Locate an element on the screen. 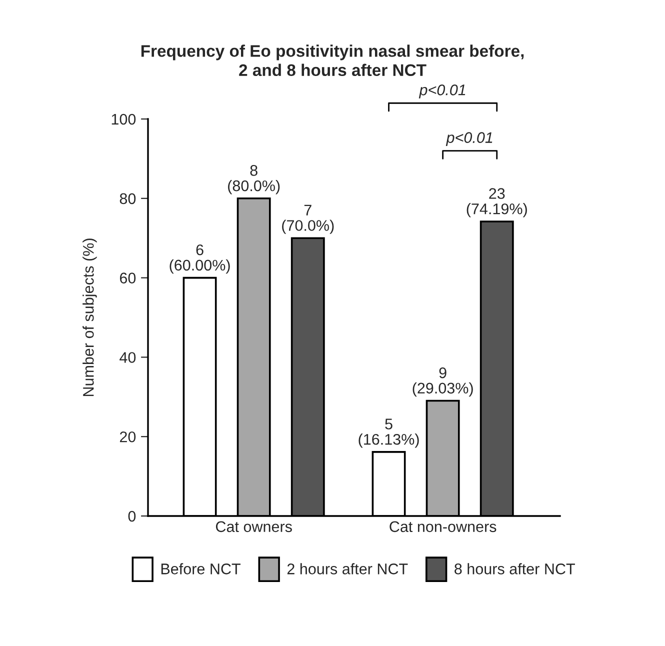 The image size is (665, 646). y-tick-label: 0 is located at coordinates (132, 516).